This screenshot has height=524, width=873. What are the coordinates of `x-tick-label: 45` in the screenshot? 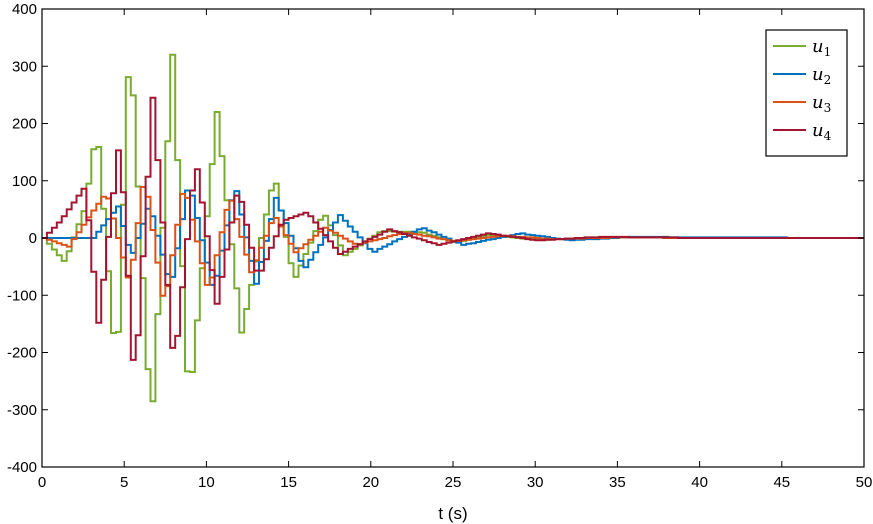 It's located at (781, 482).